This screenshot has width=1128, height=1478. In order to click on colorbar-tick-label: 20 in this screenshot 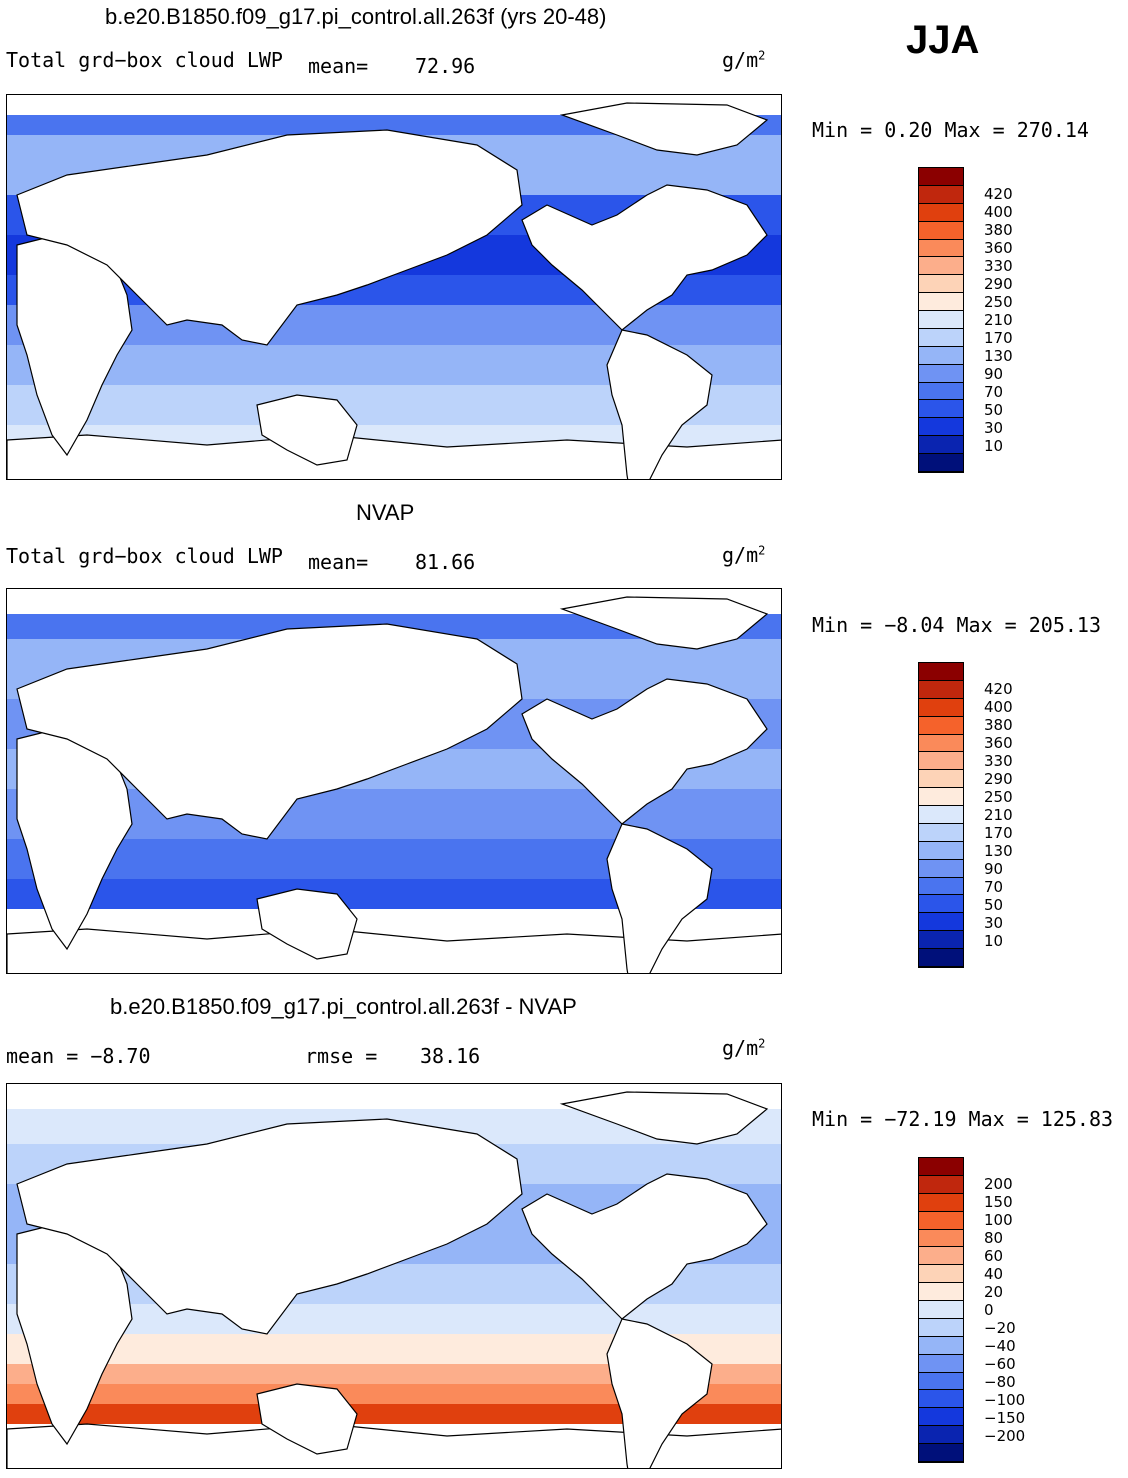, I will do `click(994, 1292)`.